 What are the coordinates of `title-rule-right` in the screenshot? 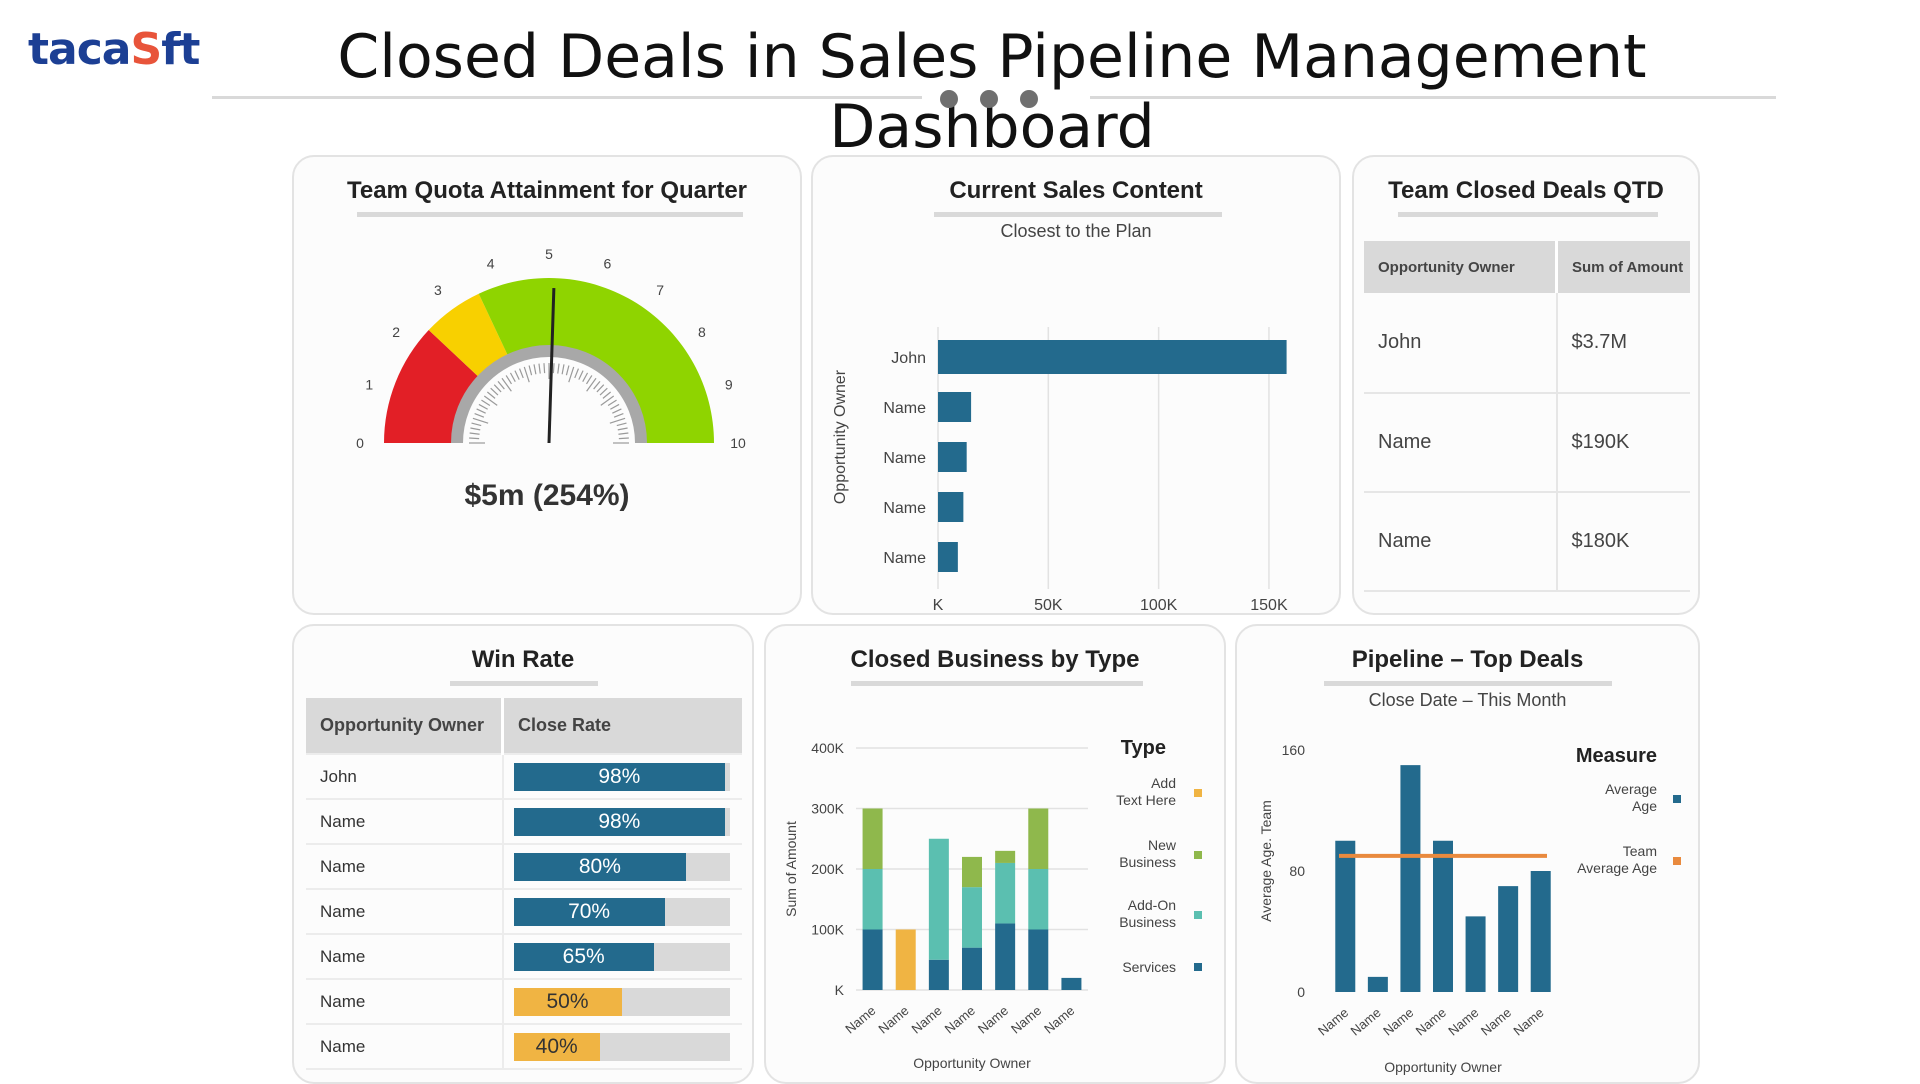 It's located at (1433, 97).